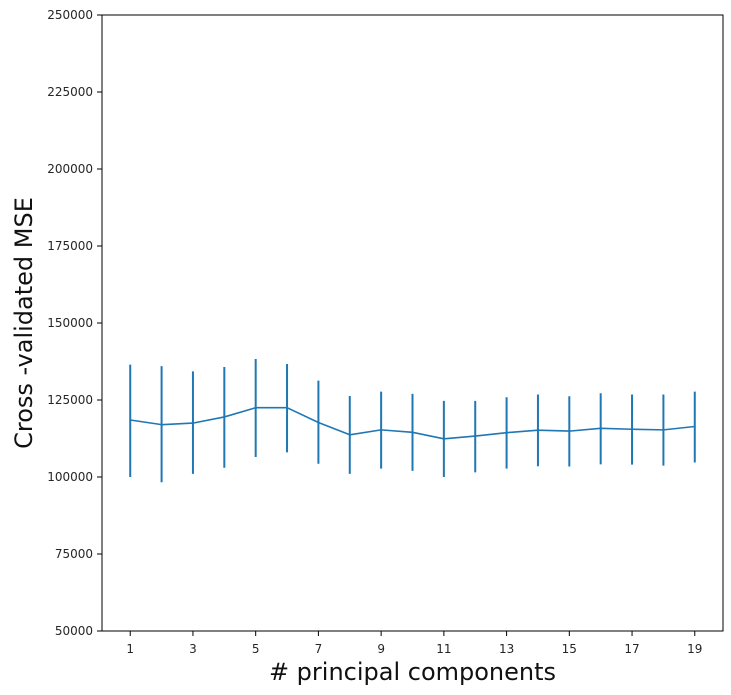 This screenshot has height=695, width=731. What do you see at coordinates (24, 323) in the screenshot?
I see `y-axis-label: Cross -validated MSE` at bounding box center [24, 323].